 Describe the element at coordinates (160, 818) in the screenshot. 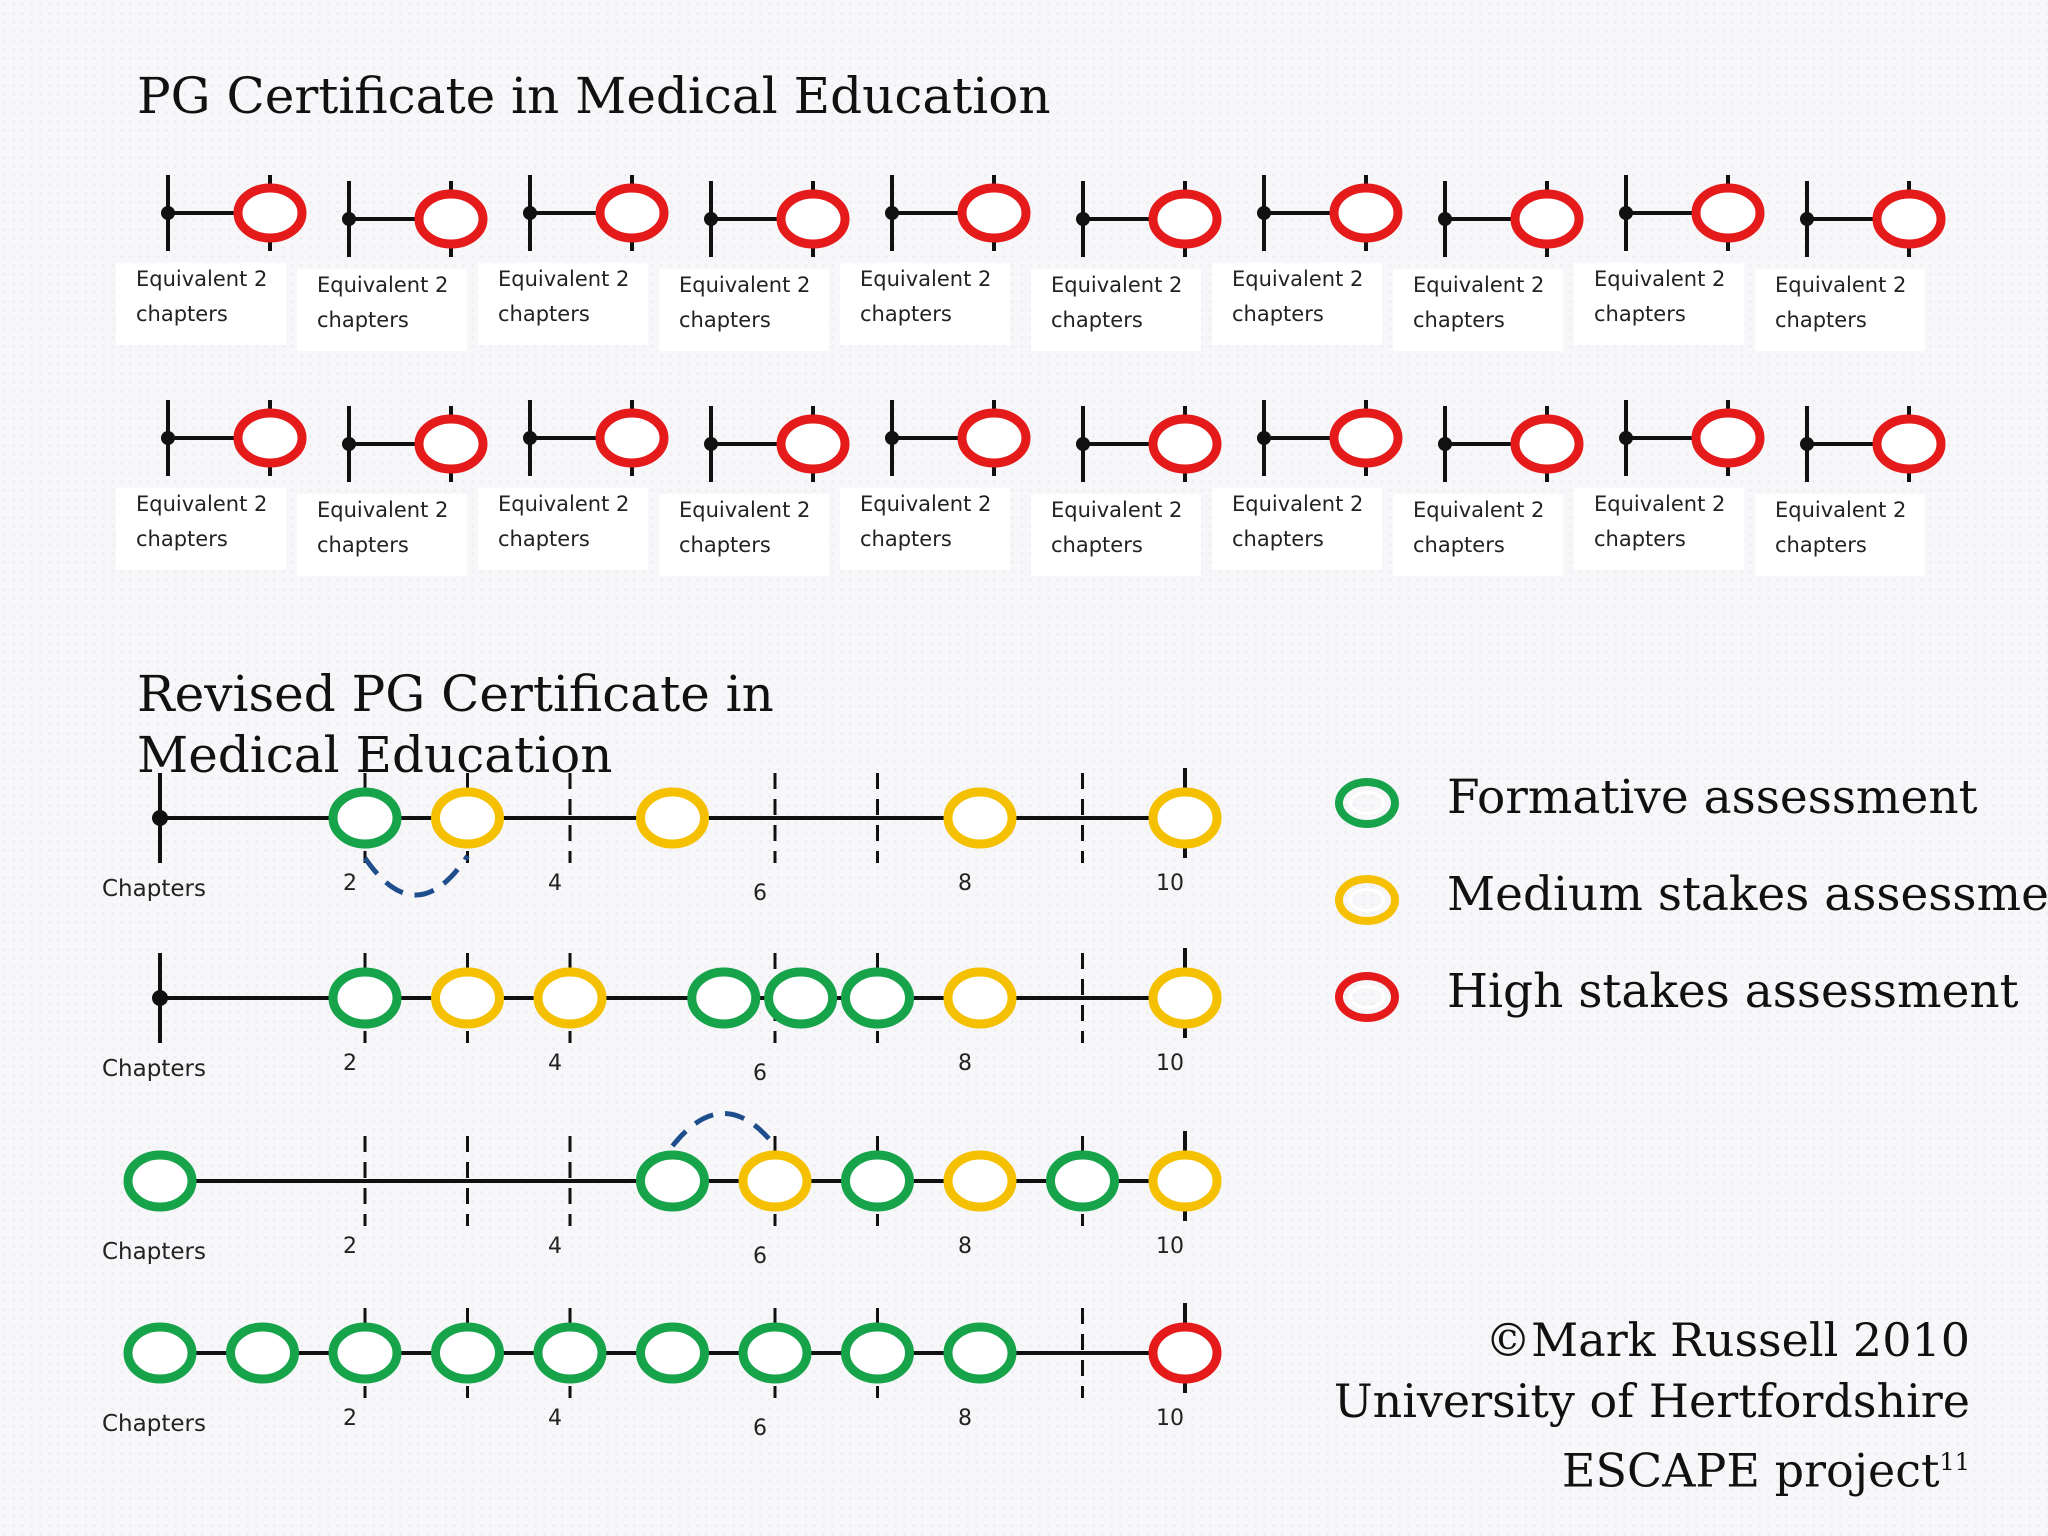

I see `timeline-start-dot` at that location.